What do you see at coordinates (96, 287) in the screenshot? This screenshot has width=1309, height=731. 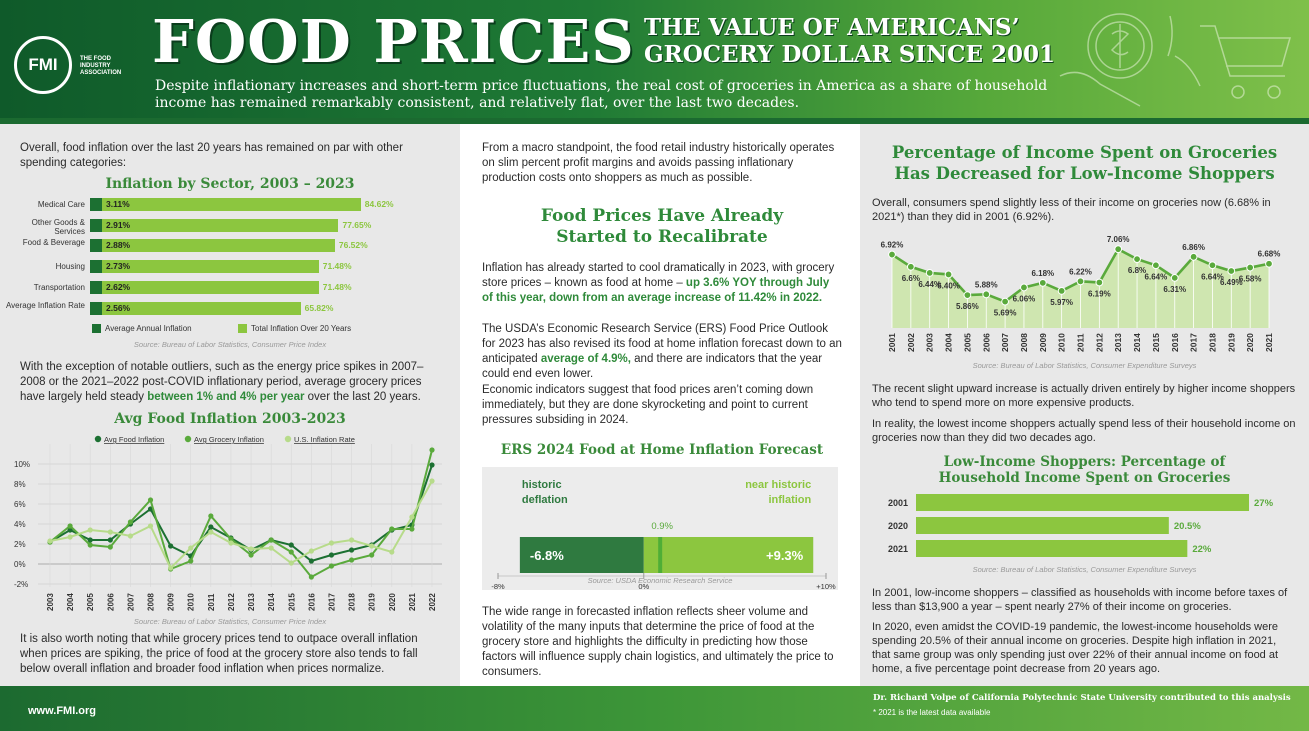 I see `bar-annual` at bounding box center [96, 287].